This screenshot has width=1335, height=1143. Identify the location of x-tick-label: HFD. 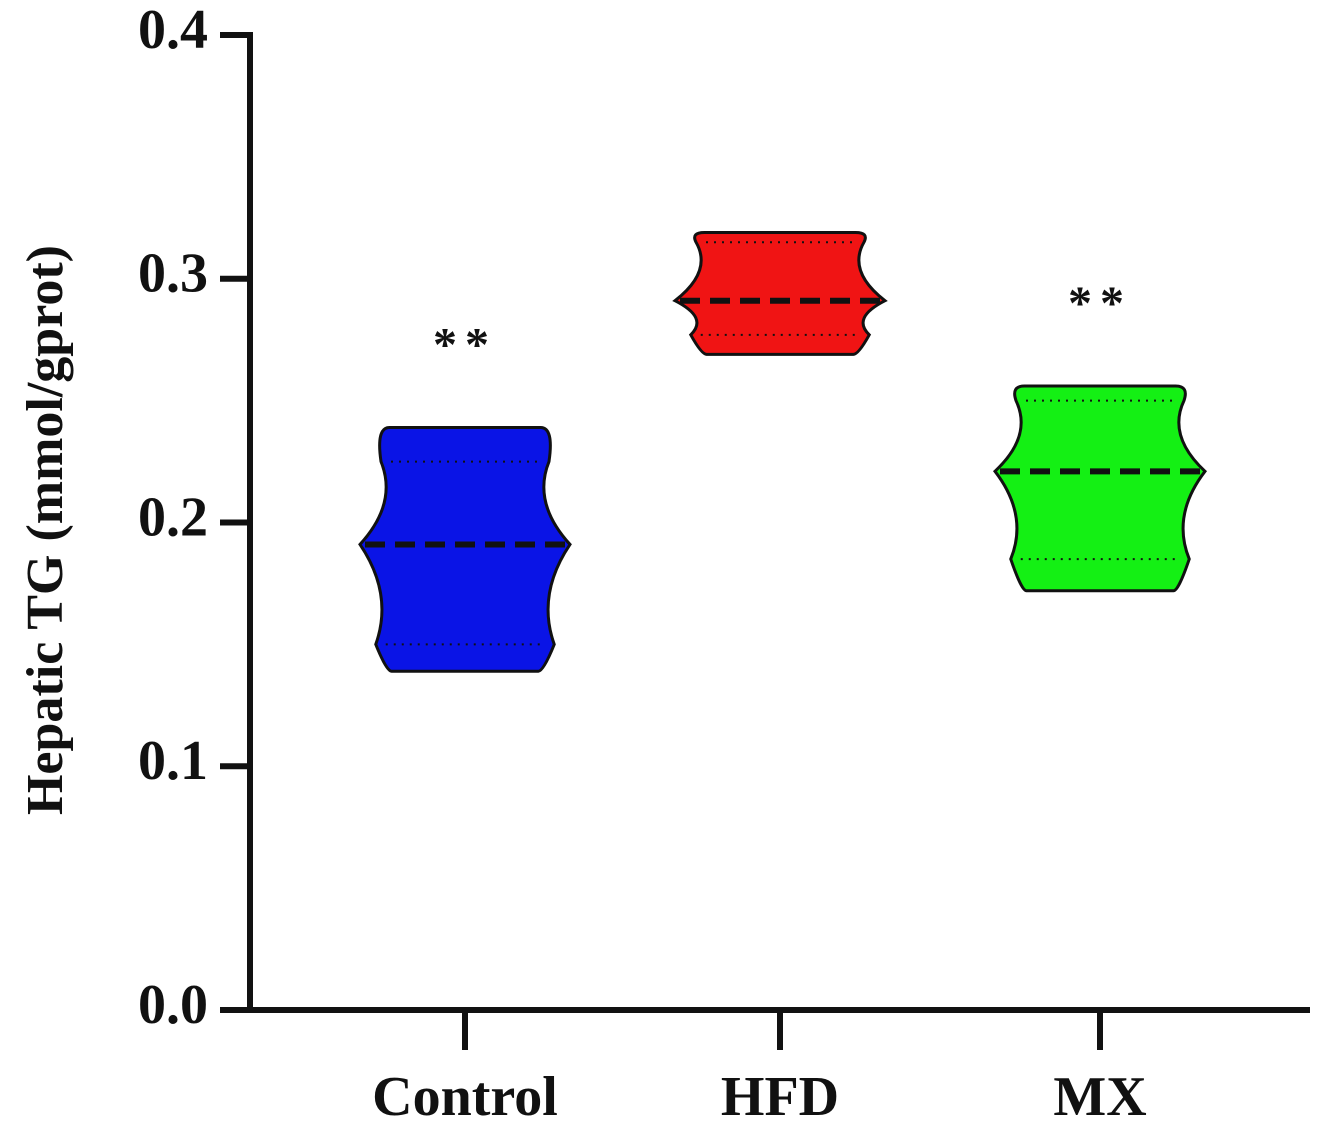
(780, 1097).